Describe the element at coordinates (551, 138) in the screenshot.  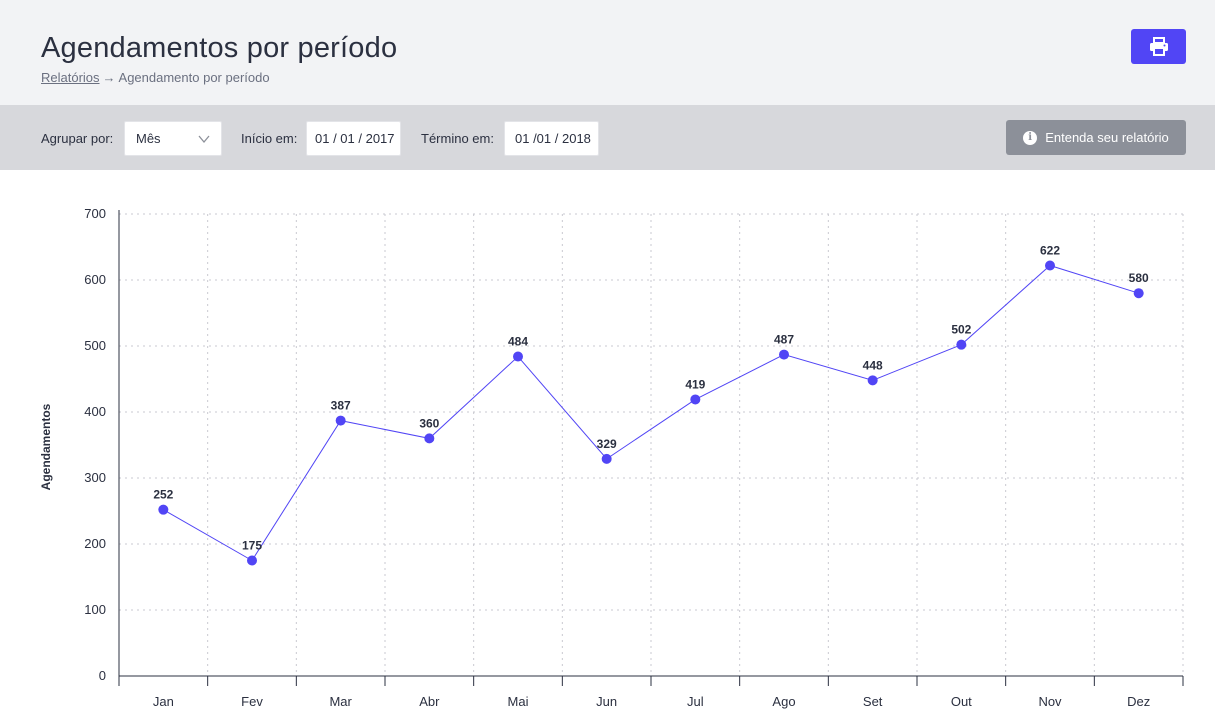
I see `end-date-field: 01 /01 / 2018` at that location.